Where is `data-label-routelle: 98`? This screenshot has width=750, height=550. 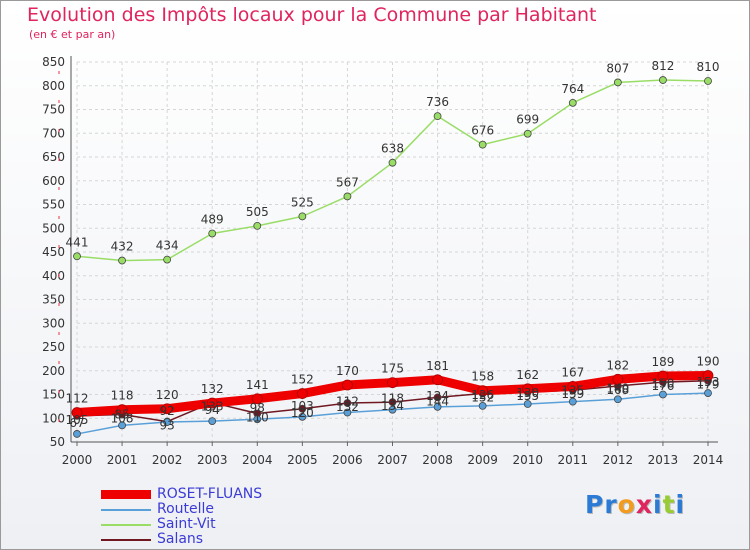
data-label-routelle: 98 is located at coordinates (257, 408).